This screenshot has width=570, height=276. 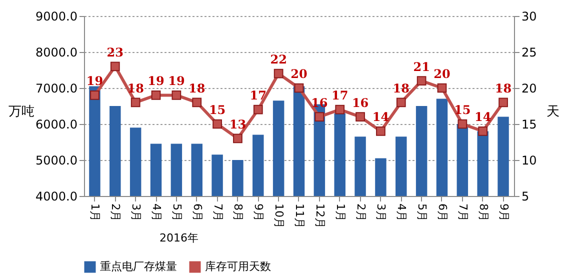 I want to click on y2-tick-label: 30, so click(x=529, y=17).